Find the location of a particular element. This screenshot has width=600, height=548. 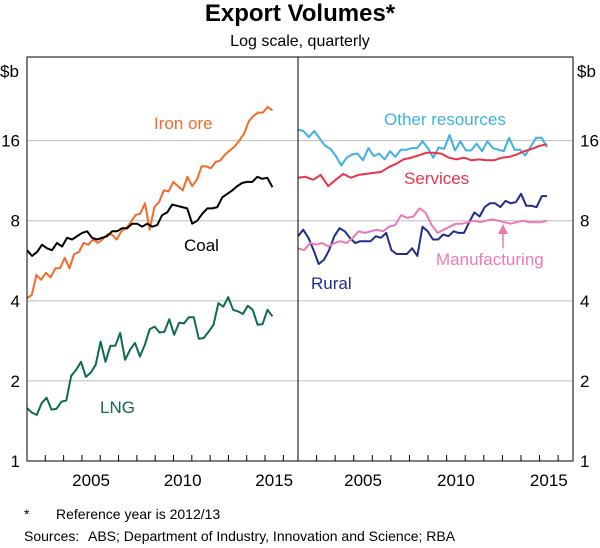

y-tick-label-right: 8 is located at coordinates (584, 221).